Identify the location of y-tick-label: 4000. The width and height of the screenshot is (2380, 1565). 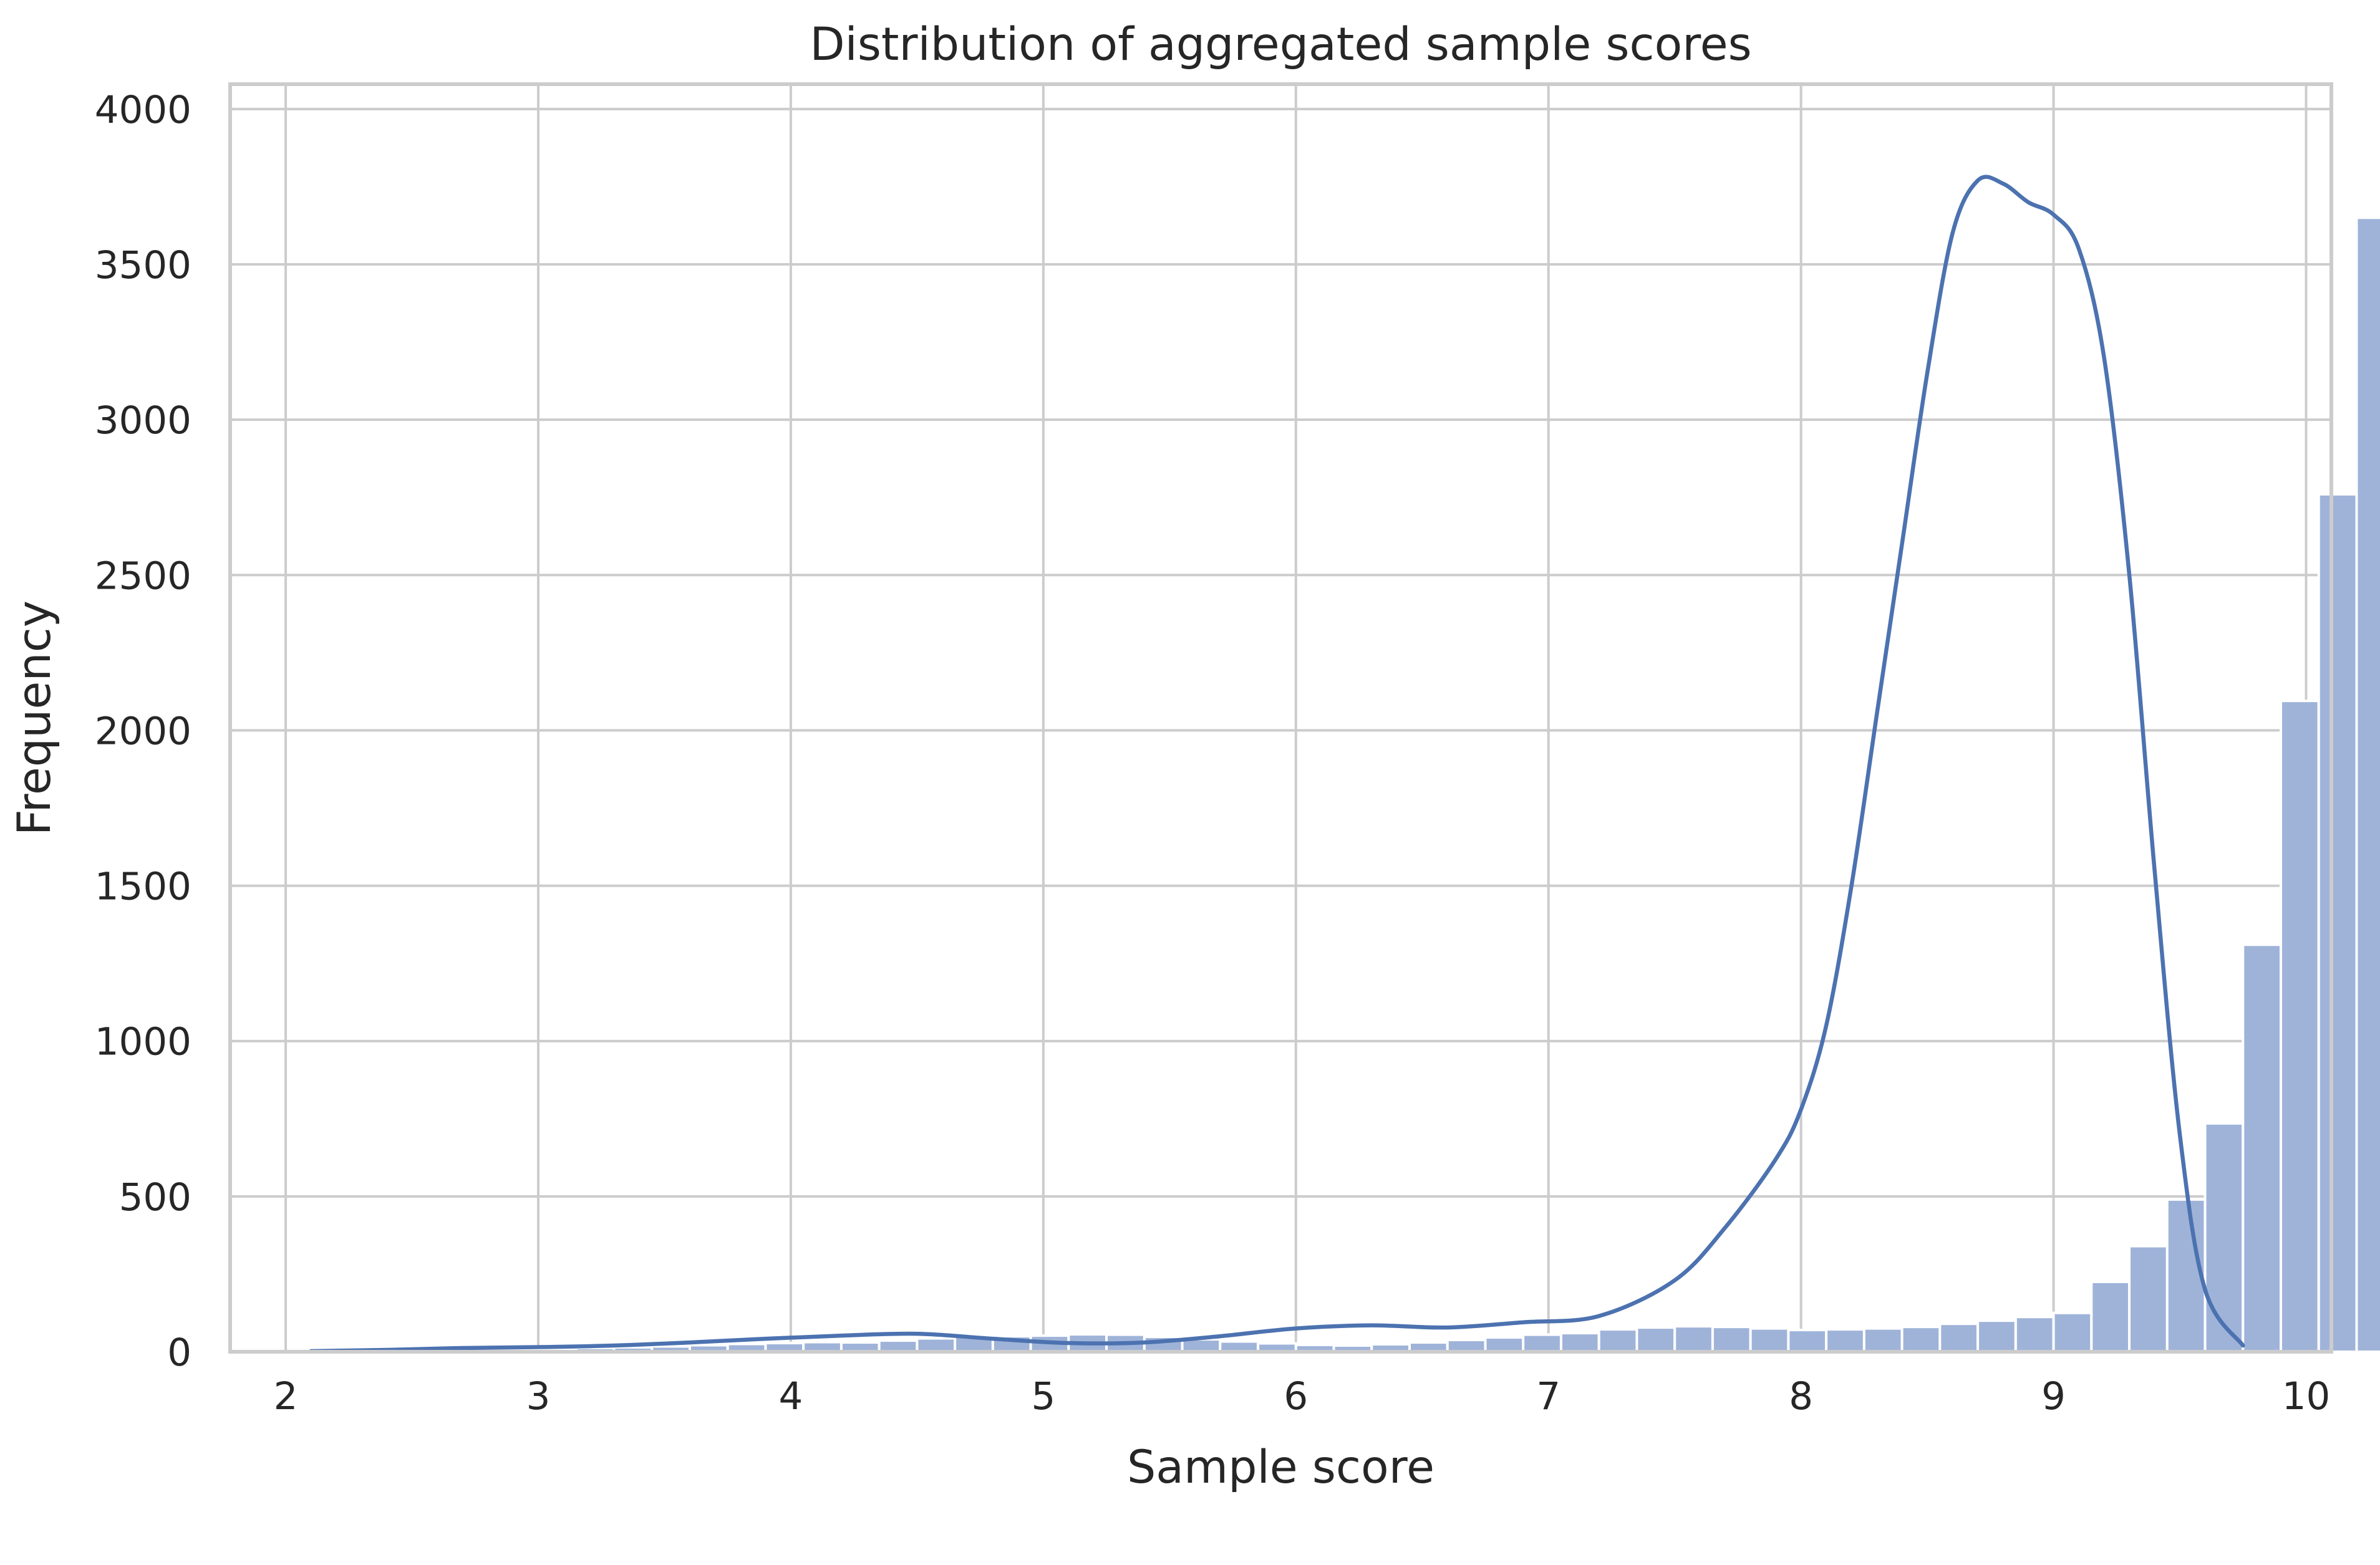
(143, 110).